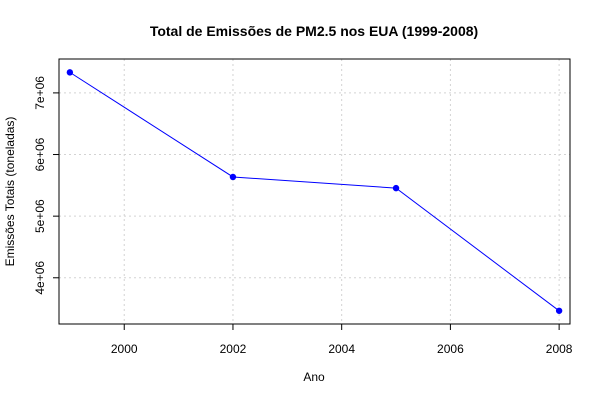 The image size is (600, 400). I want to click on y-tick-label: 7e+06, so click(40, 93).